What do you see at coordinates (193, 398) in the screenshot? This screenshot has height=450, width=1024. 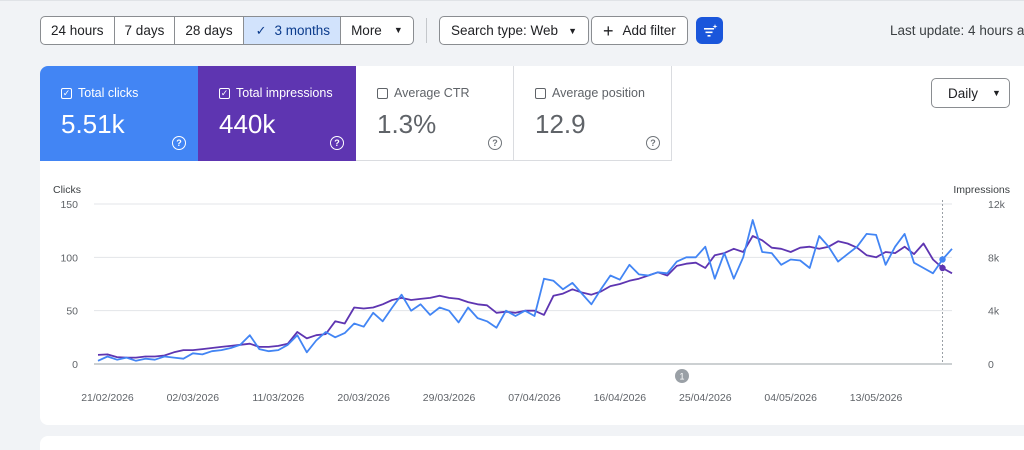 I see `x-tick-label: 02/03/2026` at bounding box center [193, 398].